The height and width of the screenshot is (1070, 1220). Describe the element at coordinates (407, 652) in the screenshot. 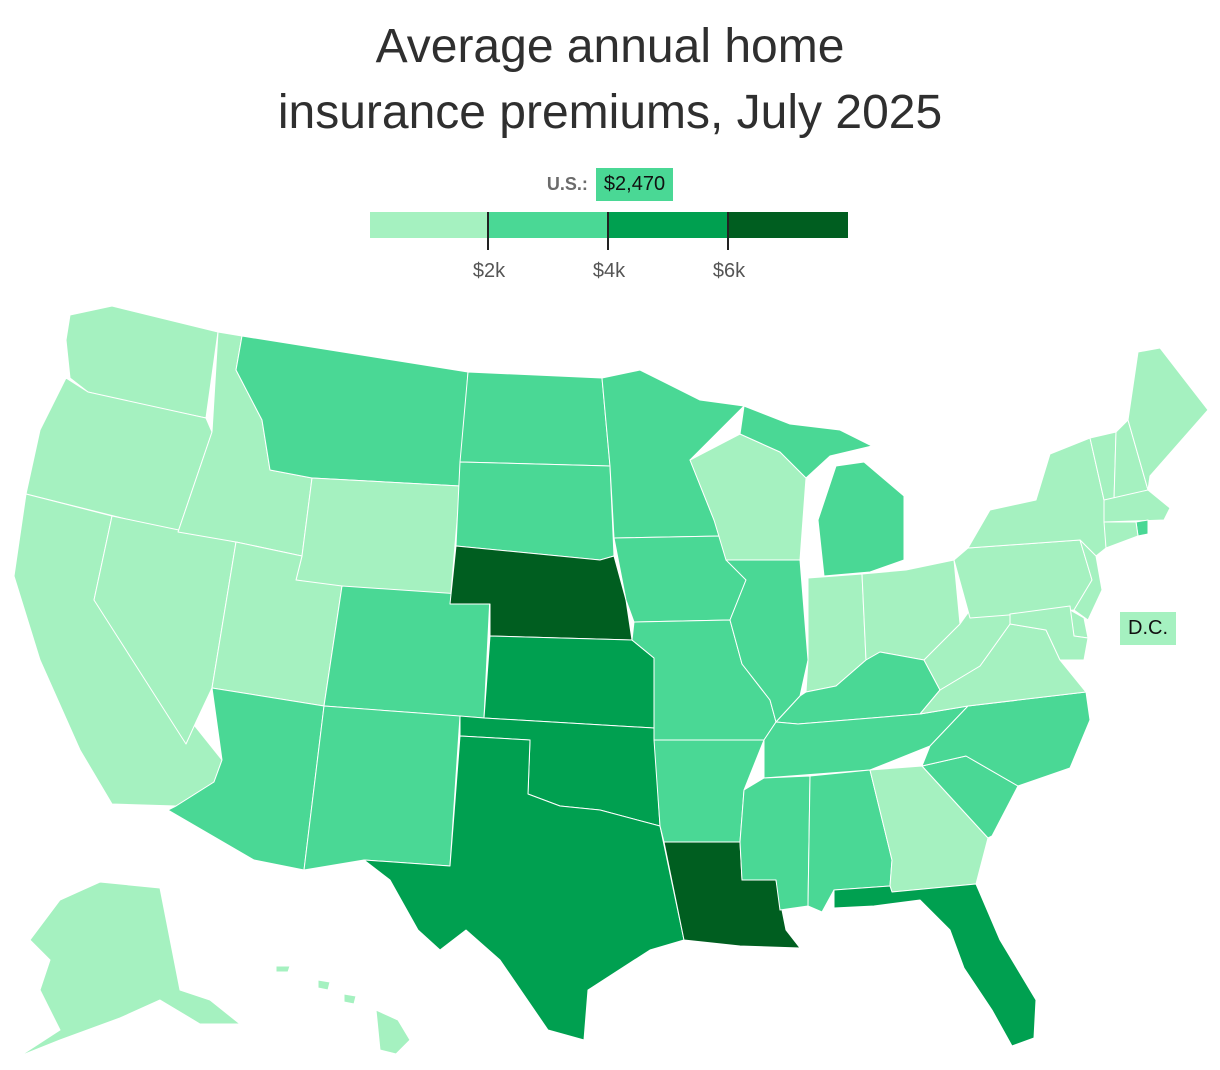

I see `state-co` at that location.